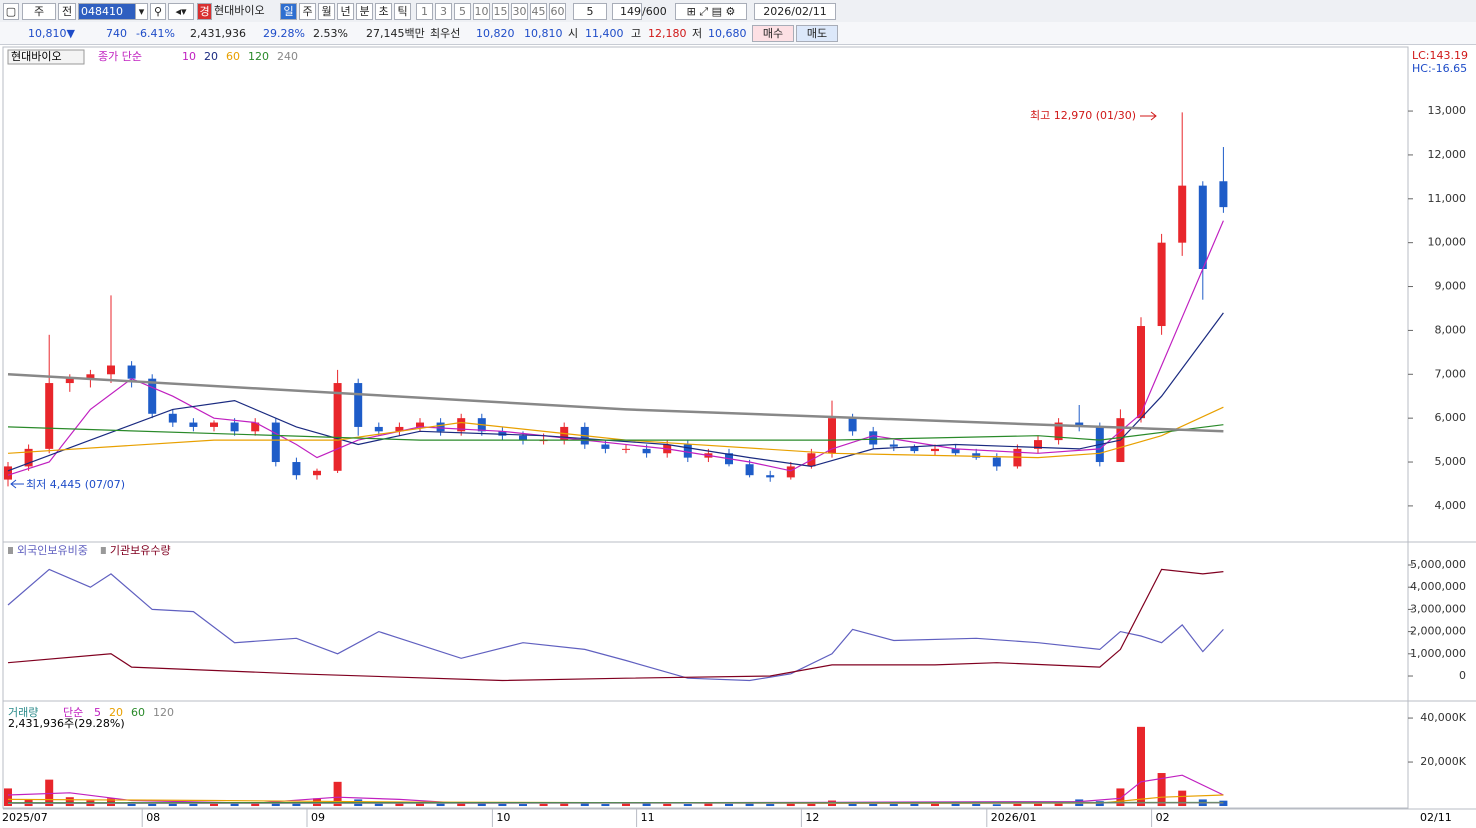 This screenshot has height=828, width=1476. Describe the element at coordinates (636, 33) in the screenshot. I see `high-label: 고` at that location.